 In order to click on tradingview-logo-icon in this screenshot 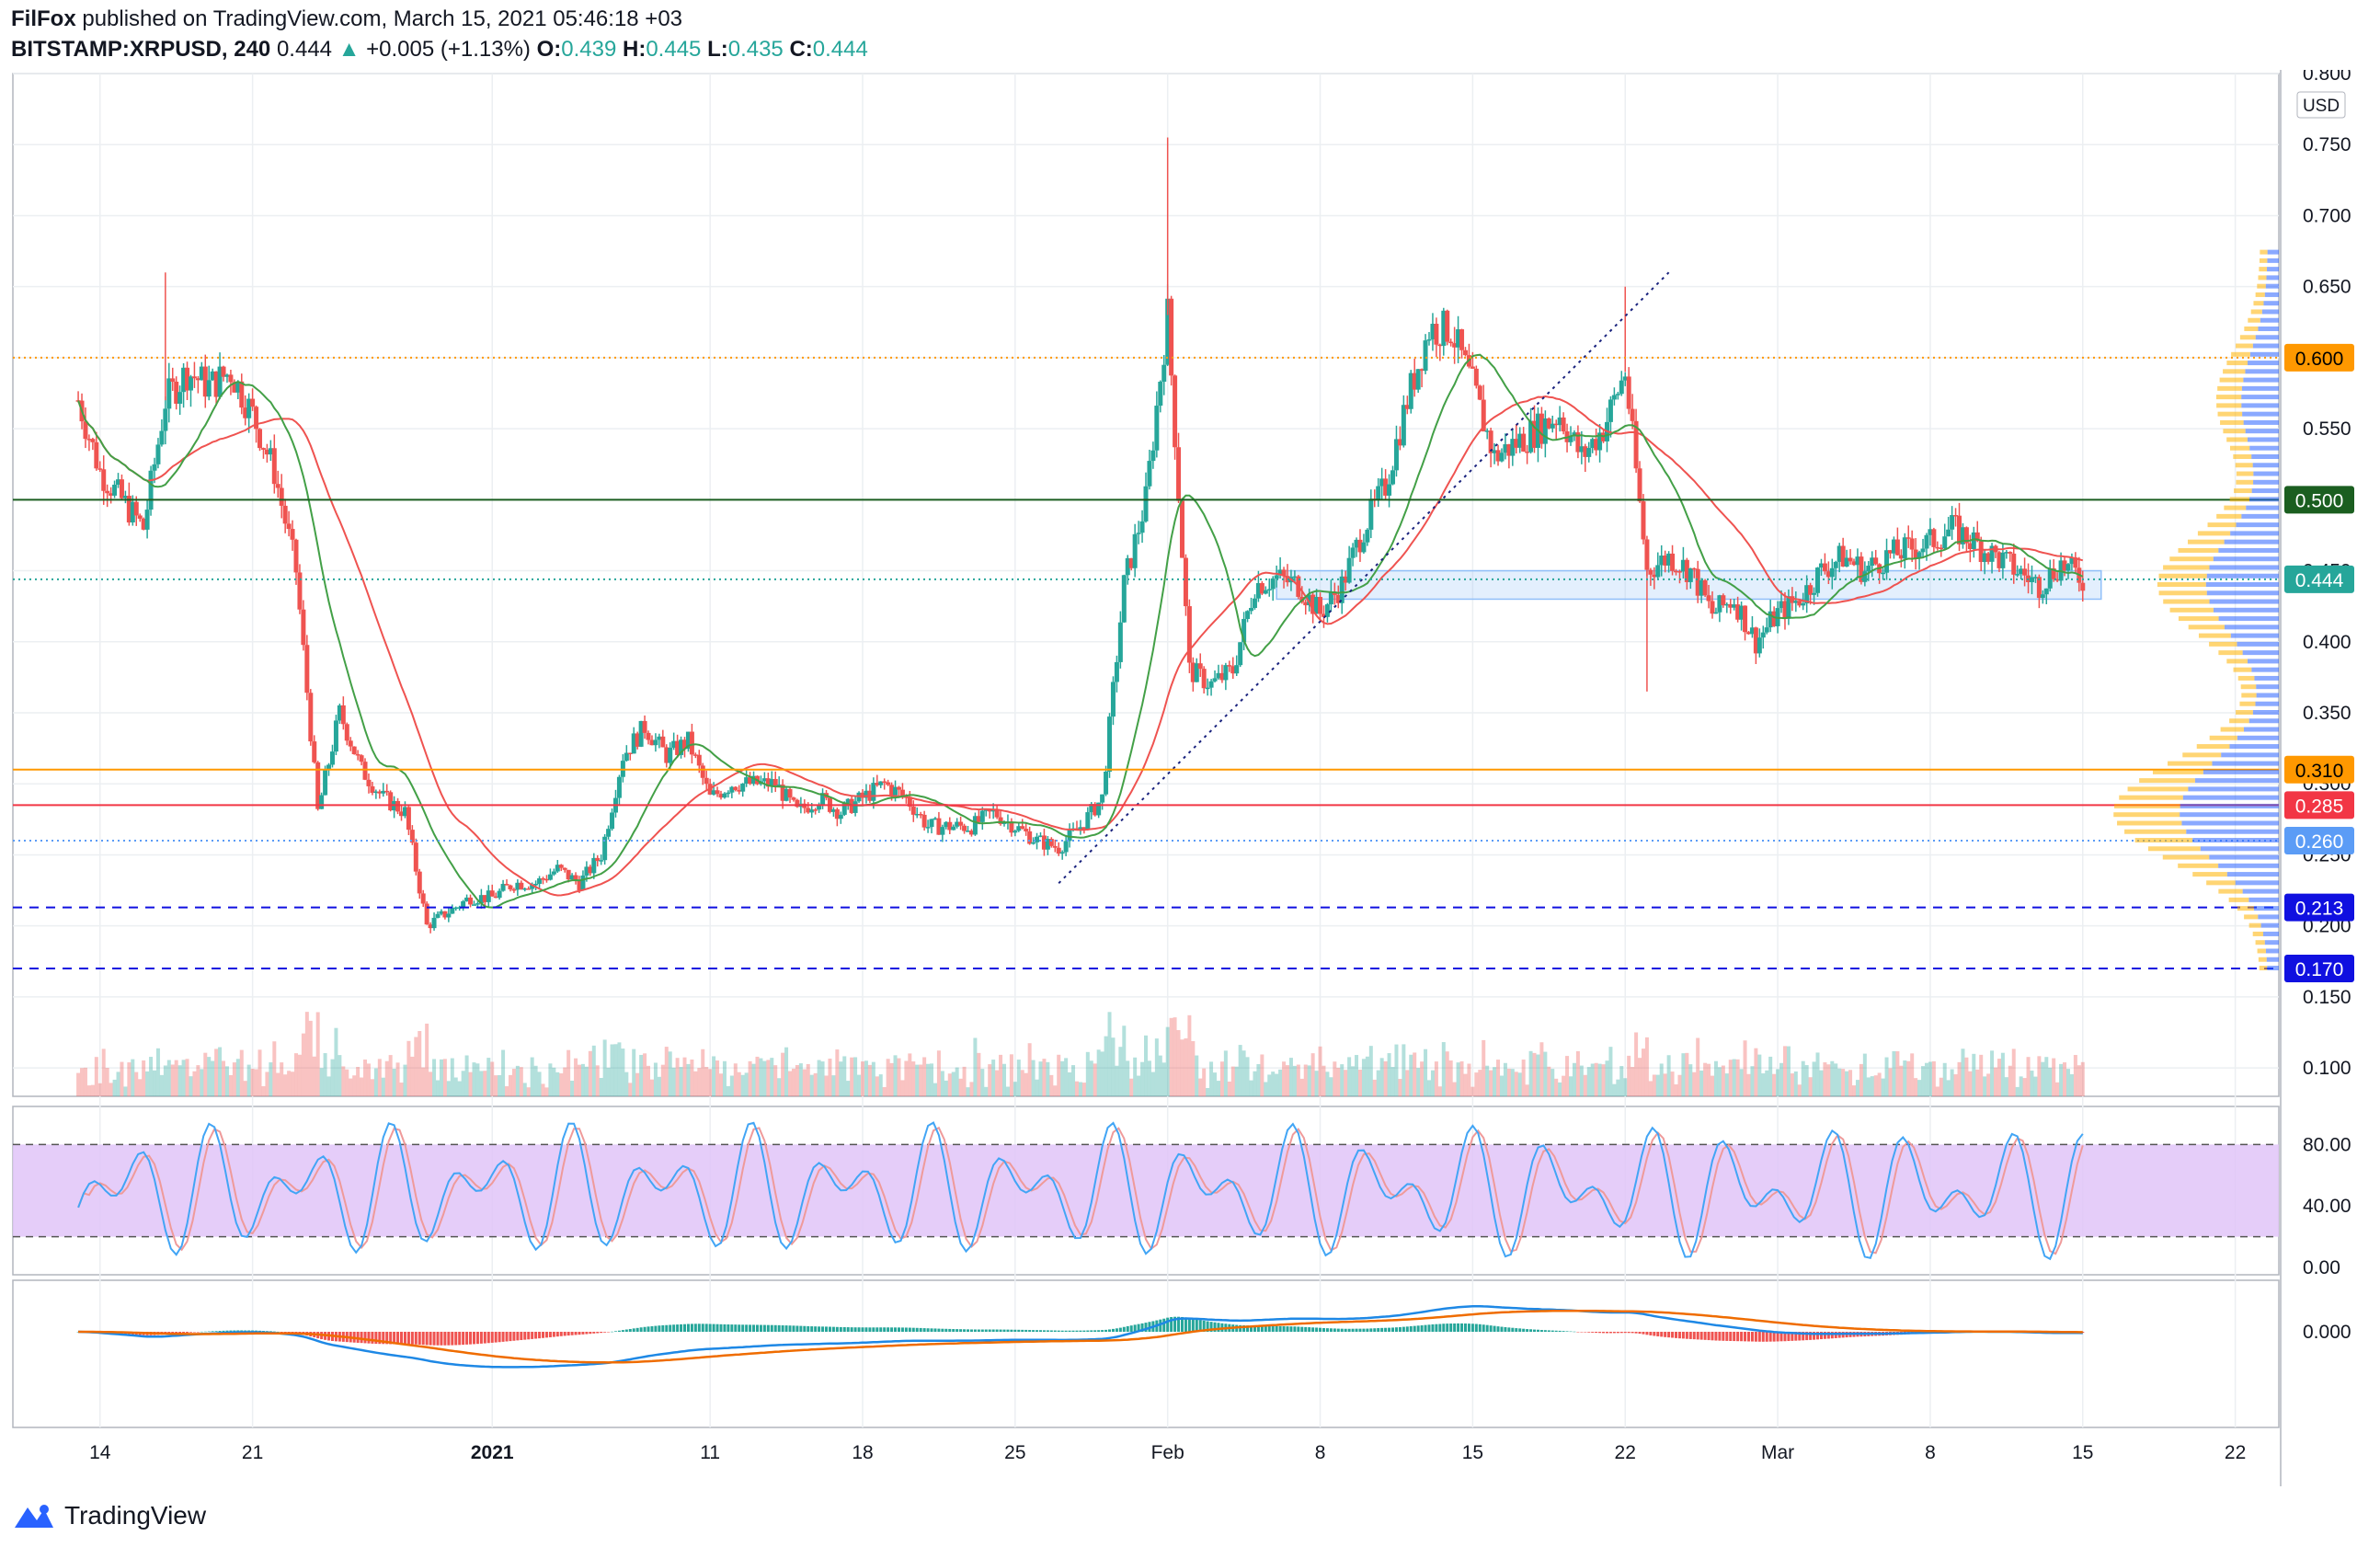, I will do `click(33, 1515)`.